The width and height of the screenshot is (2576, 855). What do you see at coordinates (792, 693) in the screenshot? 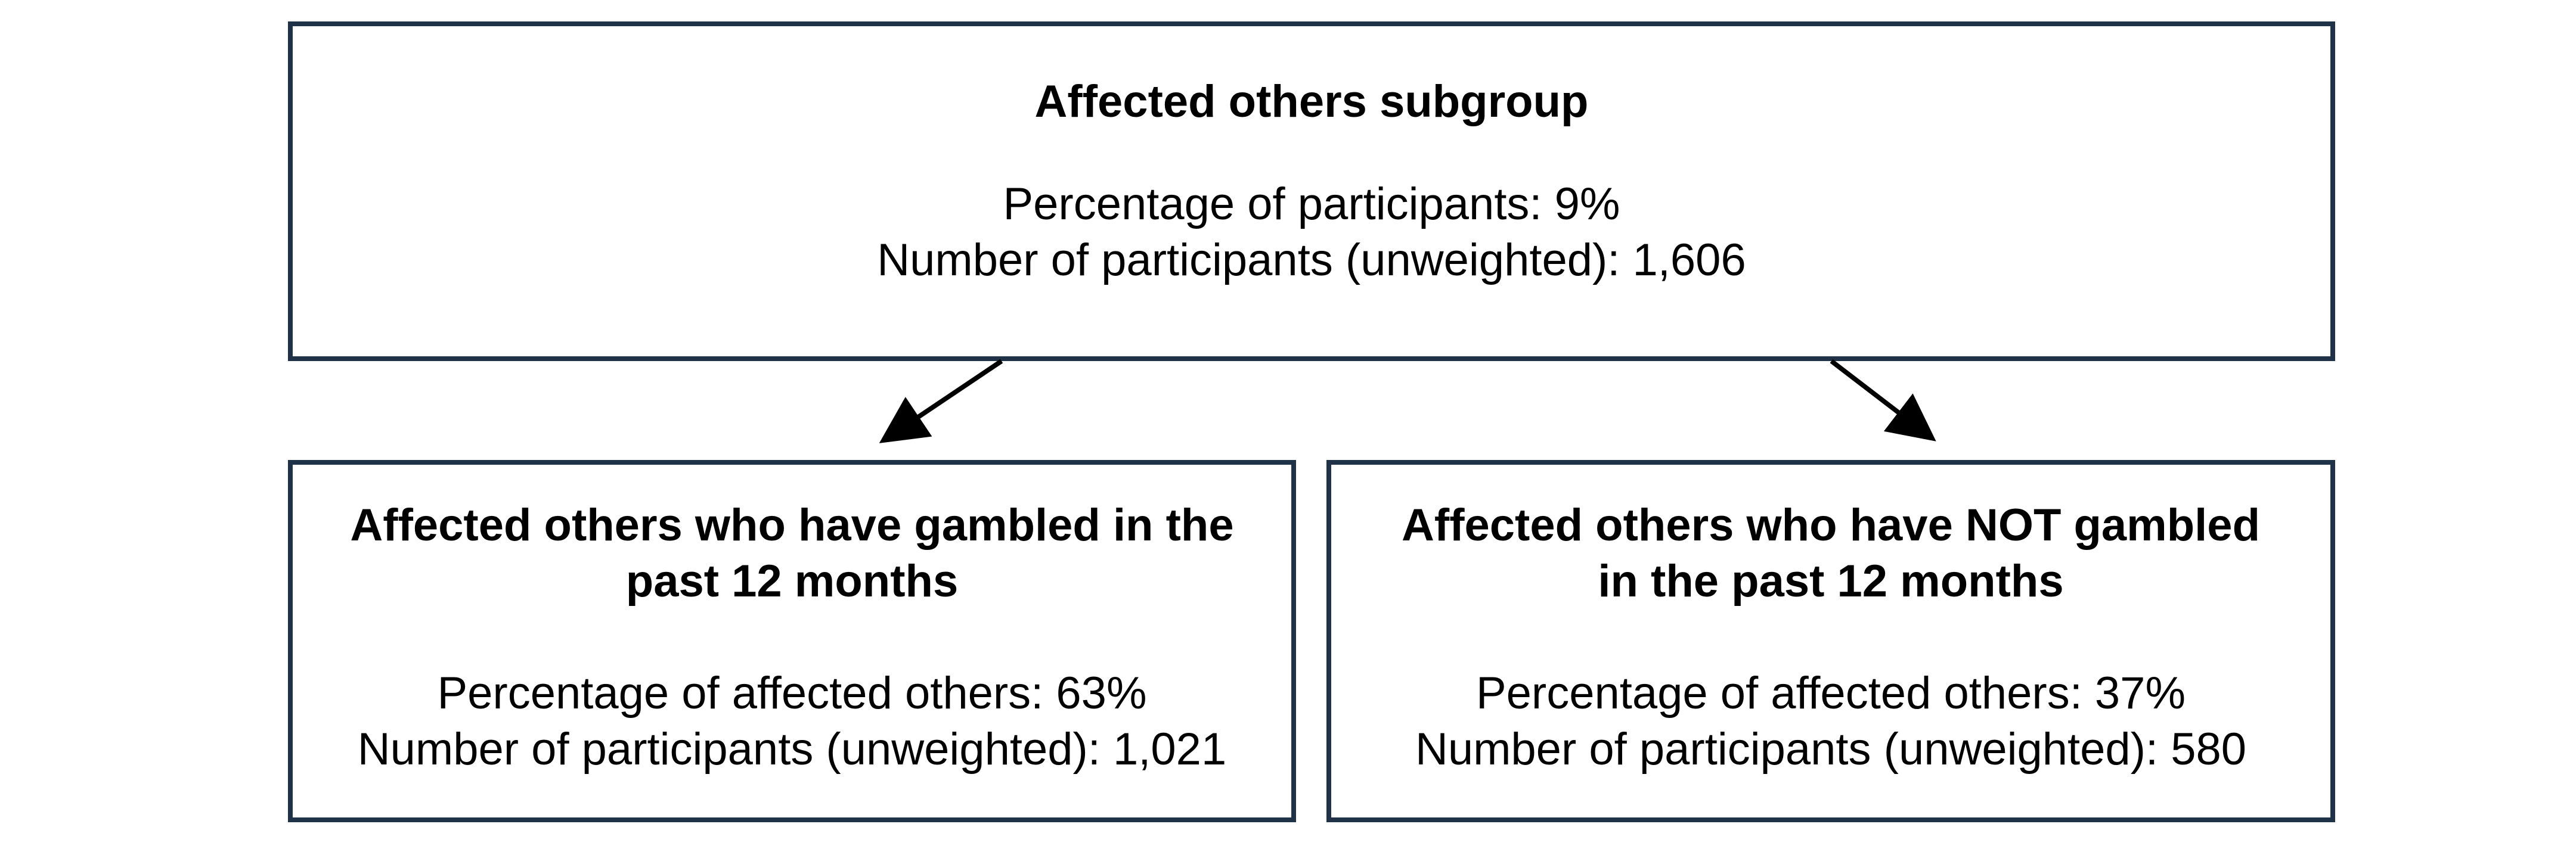
I see `left-node-percentage: Percentage of affected others: 63%` at bounding box center [792, 693].